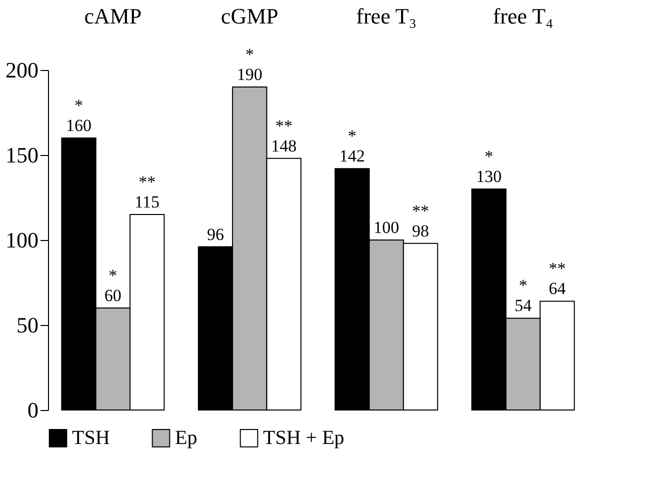  I want to click on data-label: * 190, so click(249, 64).